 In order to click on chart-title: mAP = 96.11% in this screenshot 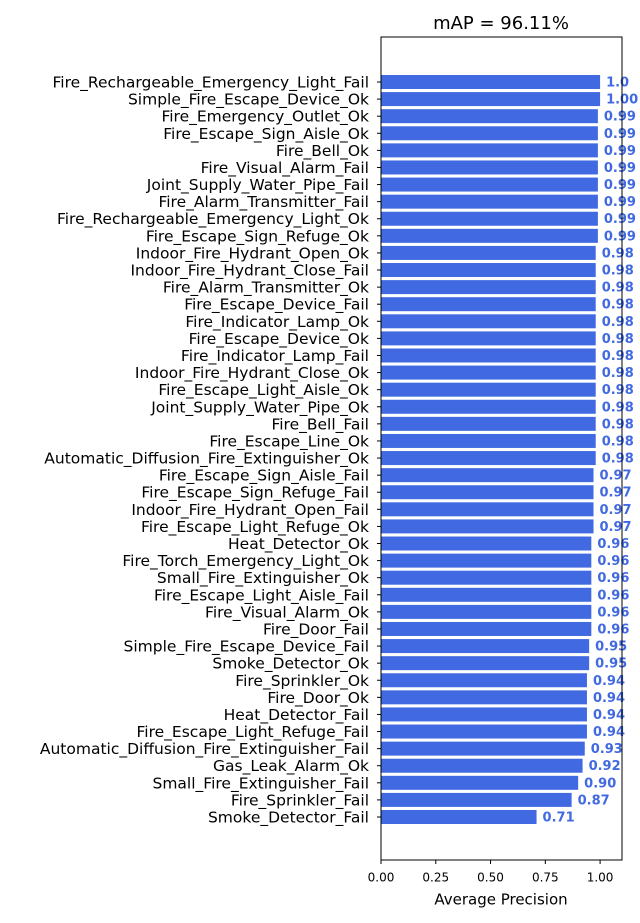, I will do `click(501, 23)`.